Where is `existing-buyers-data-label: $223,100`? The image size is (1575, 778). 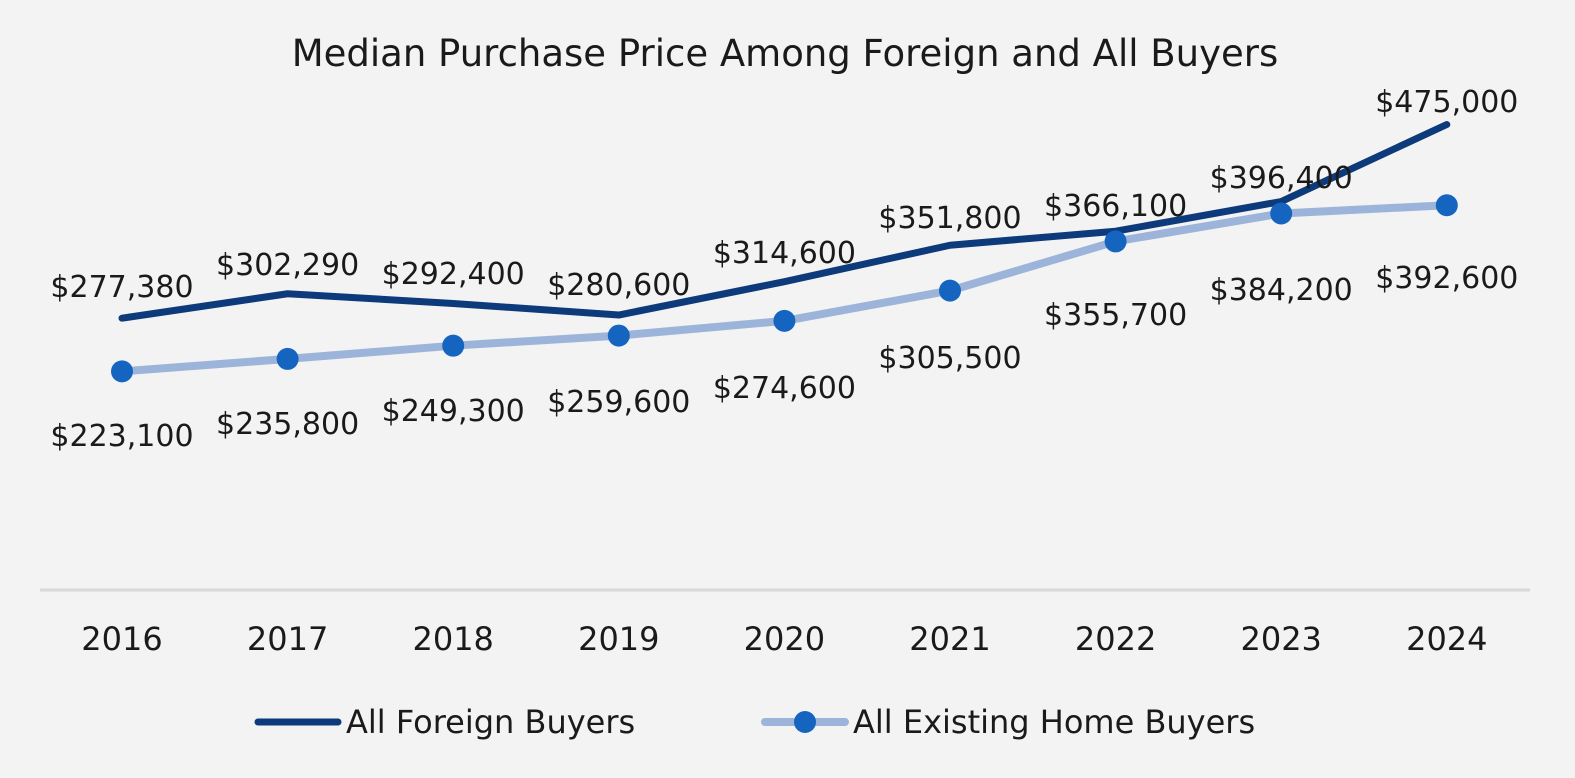 existing-buyers-data-label: $223,100 is located at coordinates (121, 436).